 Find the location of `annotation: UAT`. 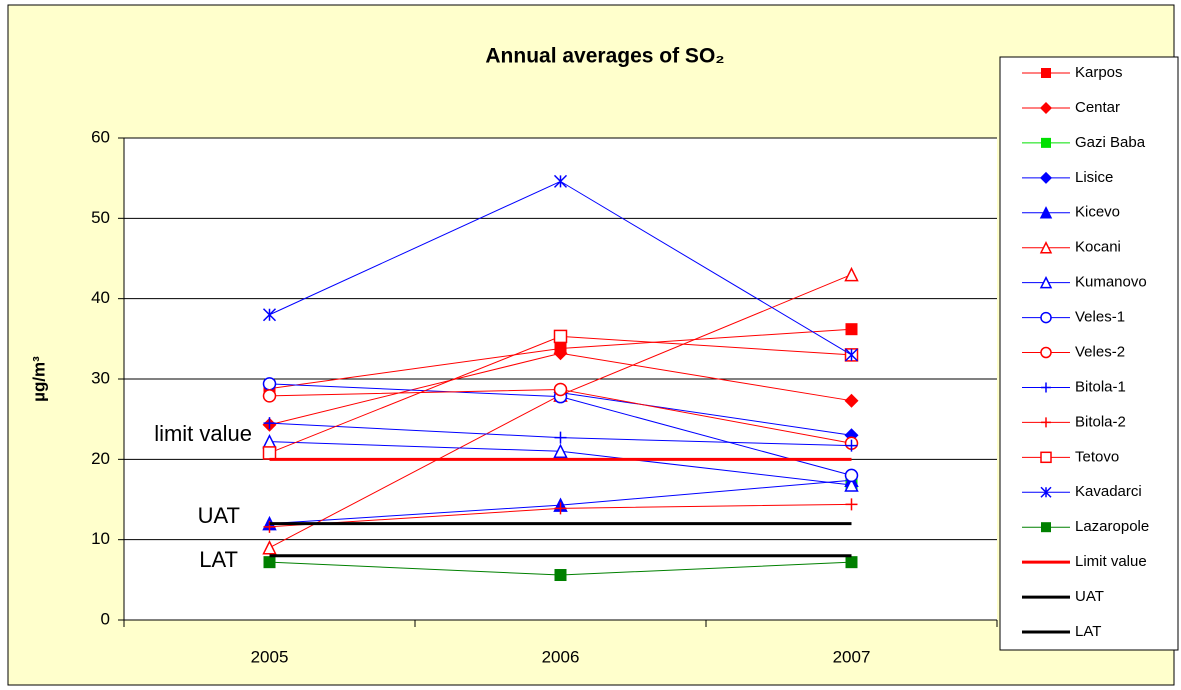

annotation: UAT is located at coordinates (219, 515).